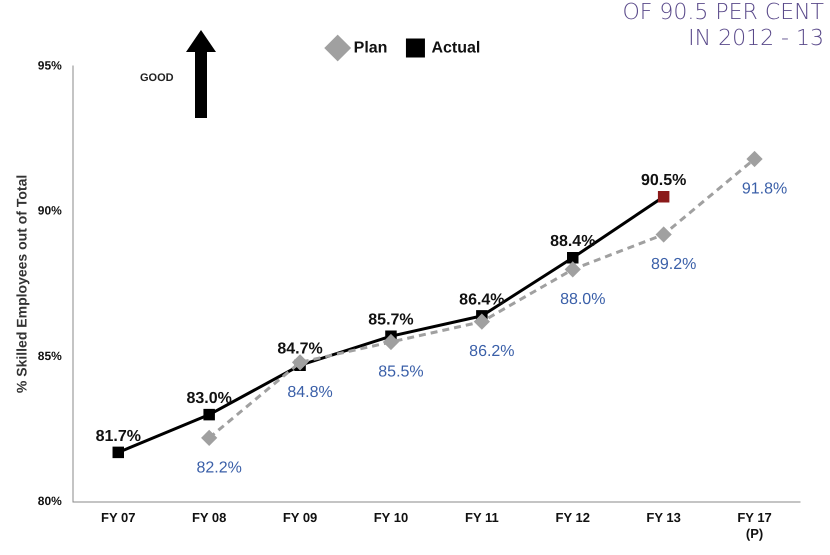  What do you see at coordinates (673, 264) in the screenshot?
I see `data-label: 89.2%` at bounding box center [673, 264].